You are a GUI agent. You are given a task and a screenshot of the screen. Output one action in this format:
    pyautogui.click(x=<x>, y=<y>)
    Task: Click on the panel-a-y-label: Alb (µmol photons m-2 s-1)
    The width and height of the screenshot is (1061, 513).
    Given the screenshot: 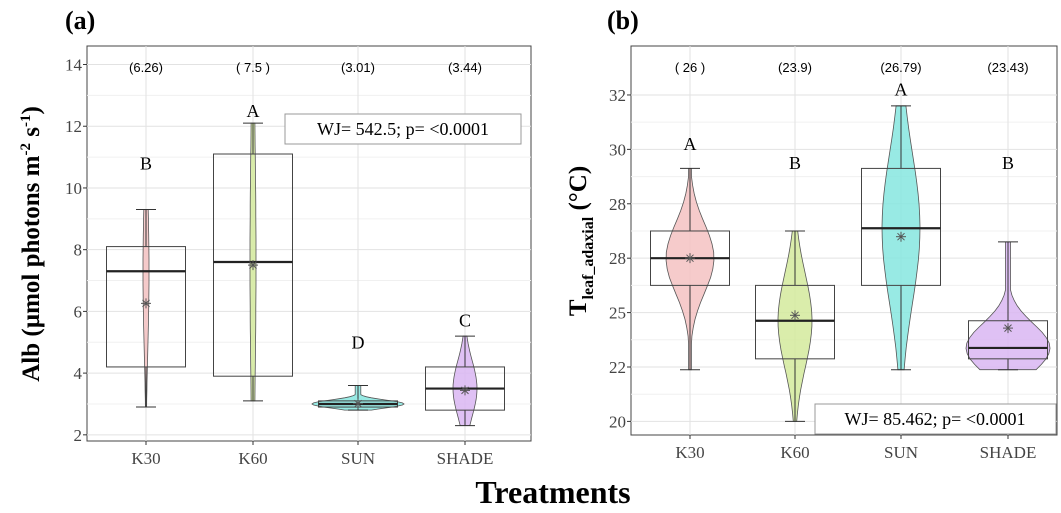 What is the action you would take?
    pyautogui.click(x=31, y=244)
    